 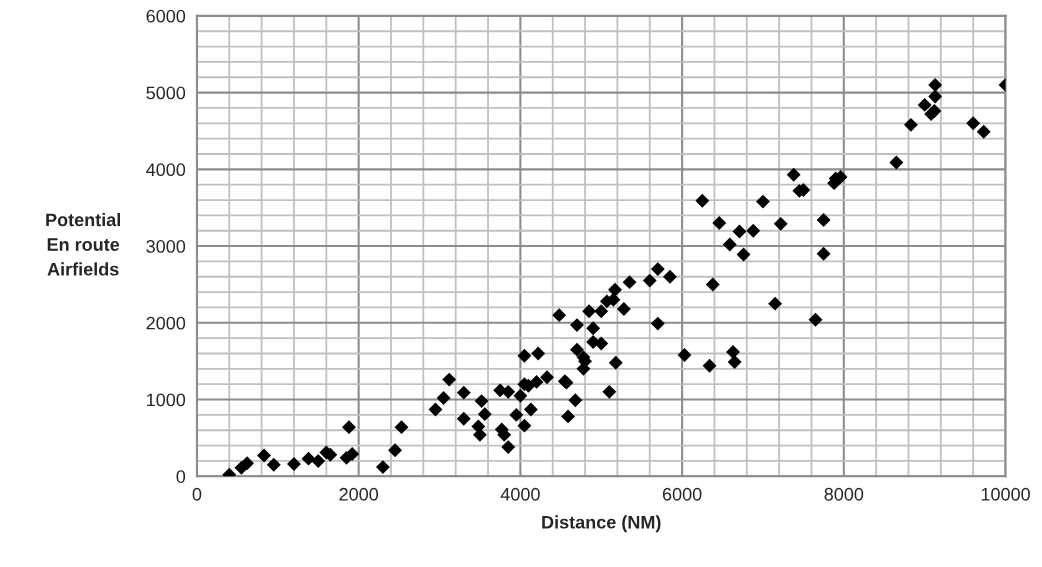 I want to click on x-tick-label: 4000, so click(x=520, y=494).